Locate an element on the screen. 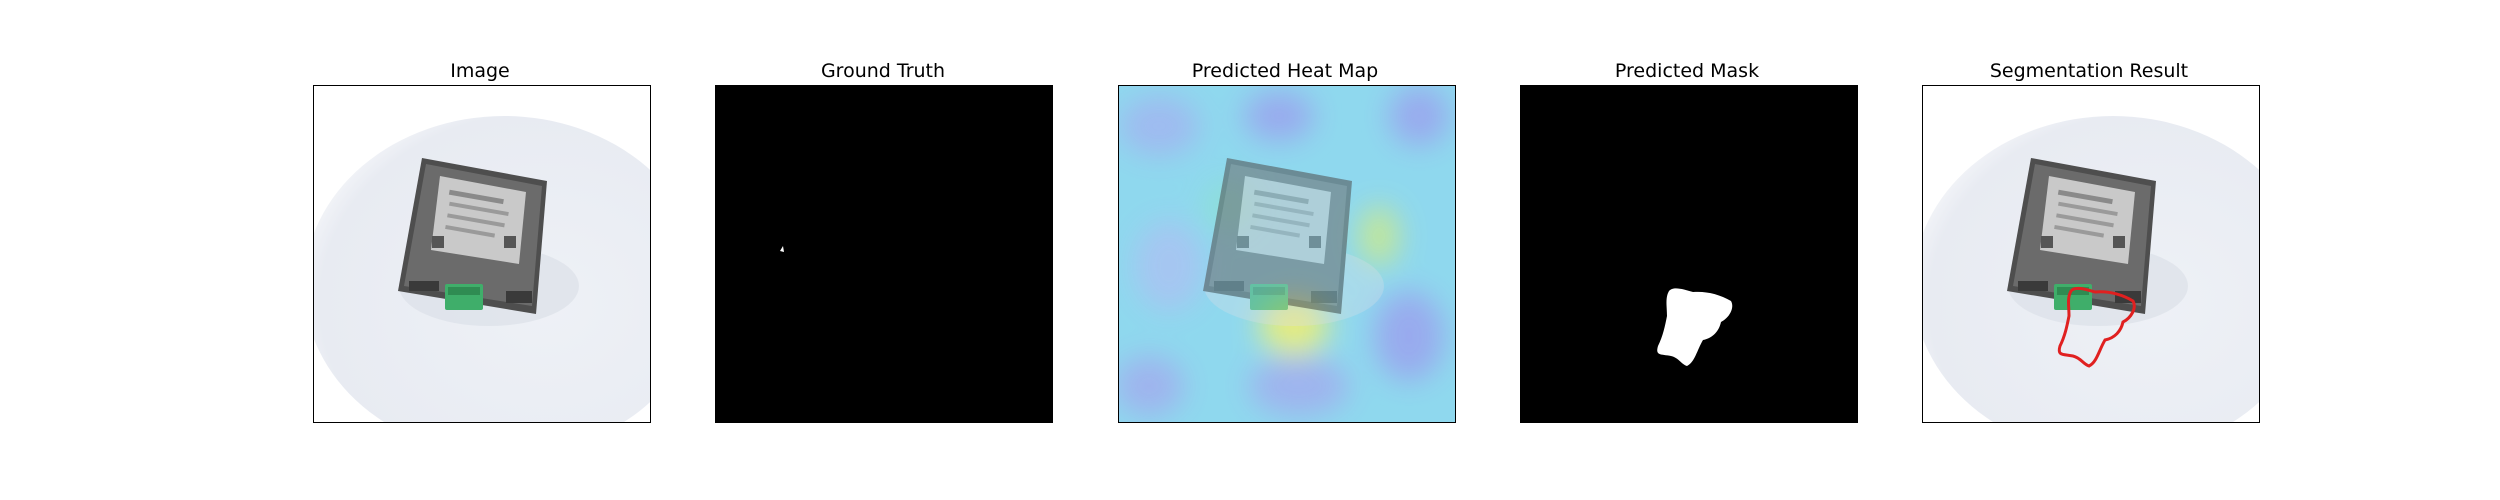 The height and width of the screenshot is (500, 2500). image-panel is located at coordinates (482, 254).